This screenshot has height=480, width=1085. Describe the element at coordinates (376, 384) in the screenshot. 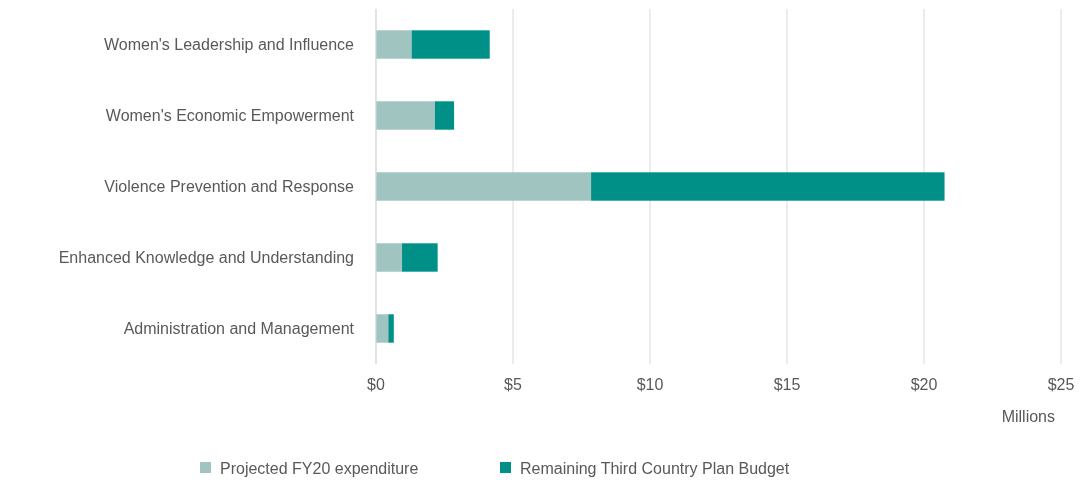

I see `x-tick-label: $0` at that location.